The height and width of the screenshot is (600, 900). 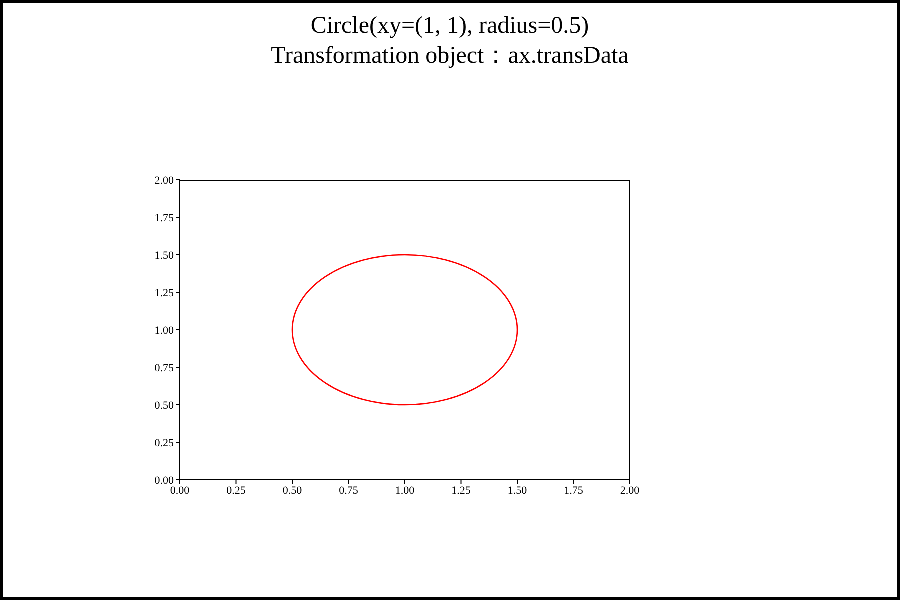 What do you see at coordinates (405, 490) in the screenshot?
I see `x-tick-label: 1.00` at bounding box center [405, 490].